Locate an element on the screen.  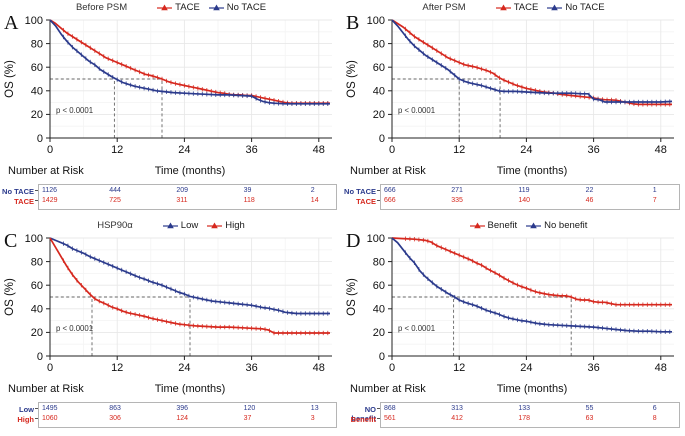
risk-count: 209 is located at coordinates (182, 190).